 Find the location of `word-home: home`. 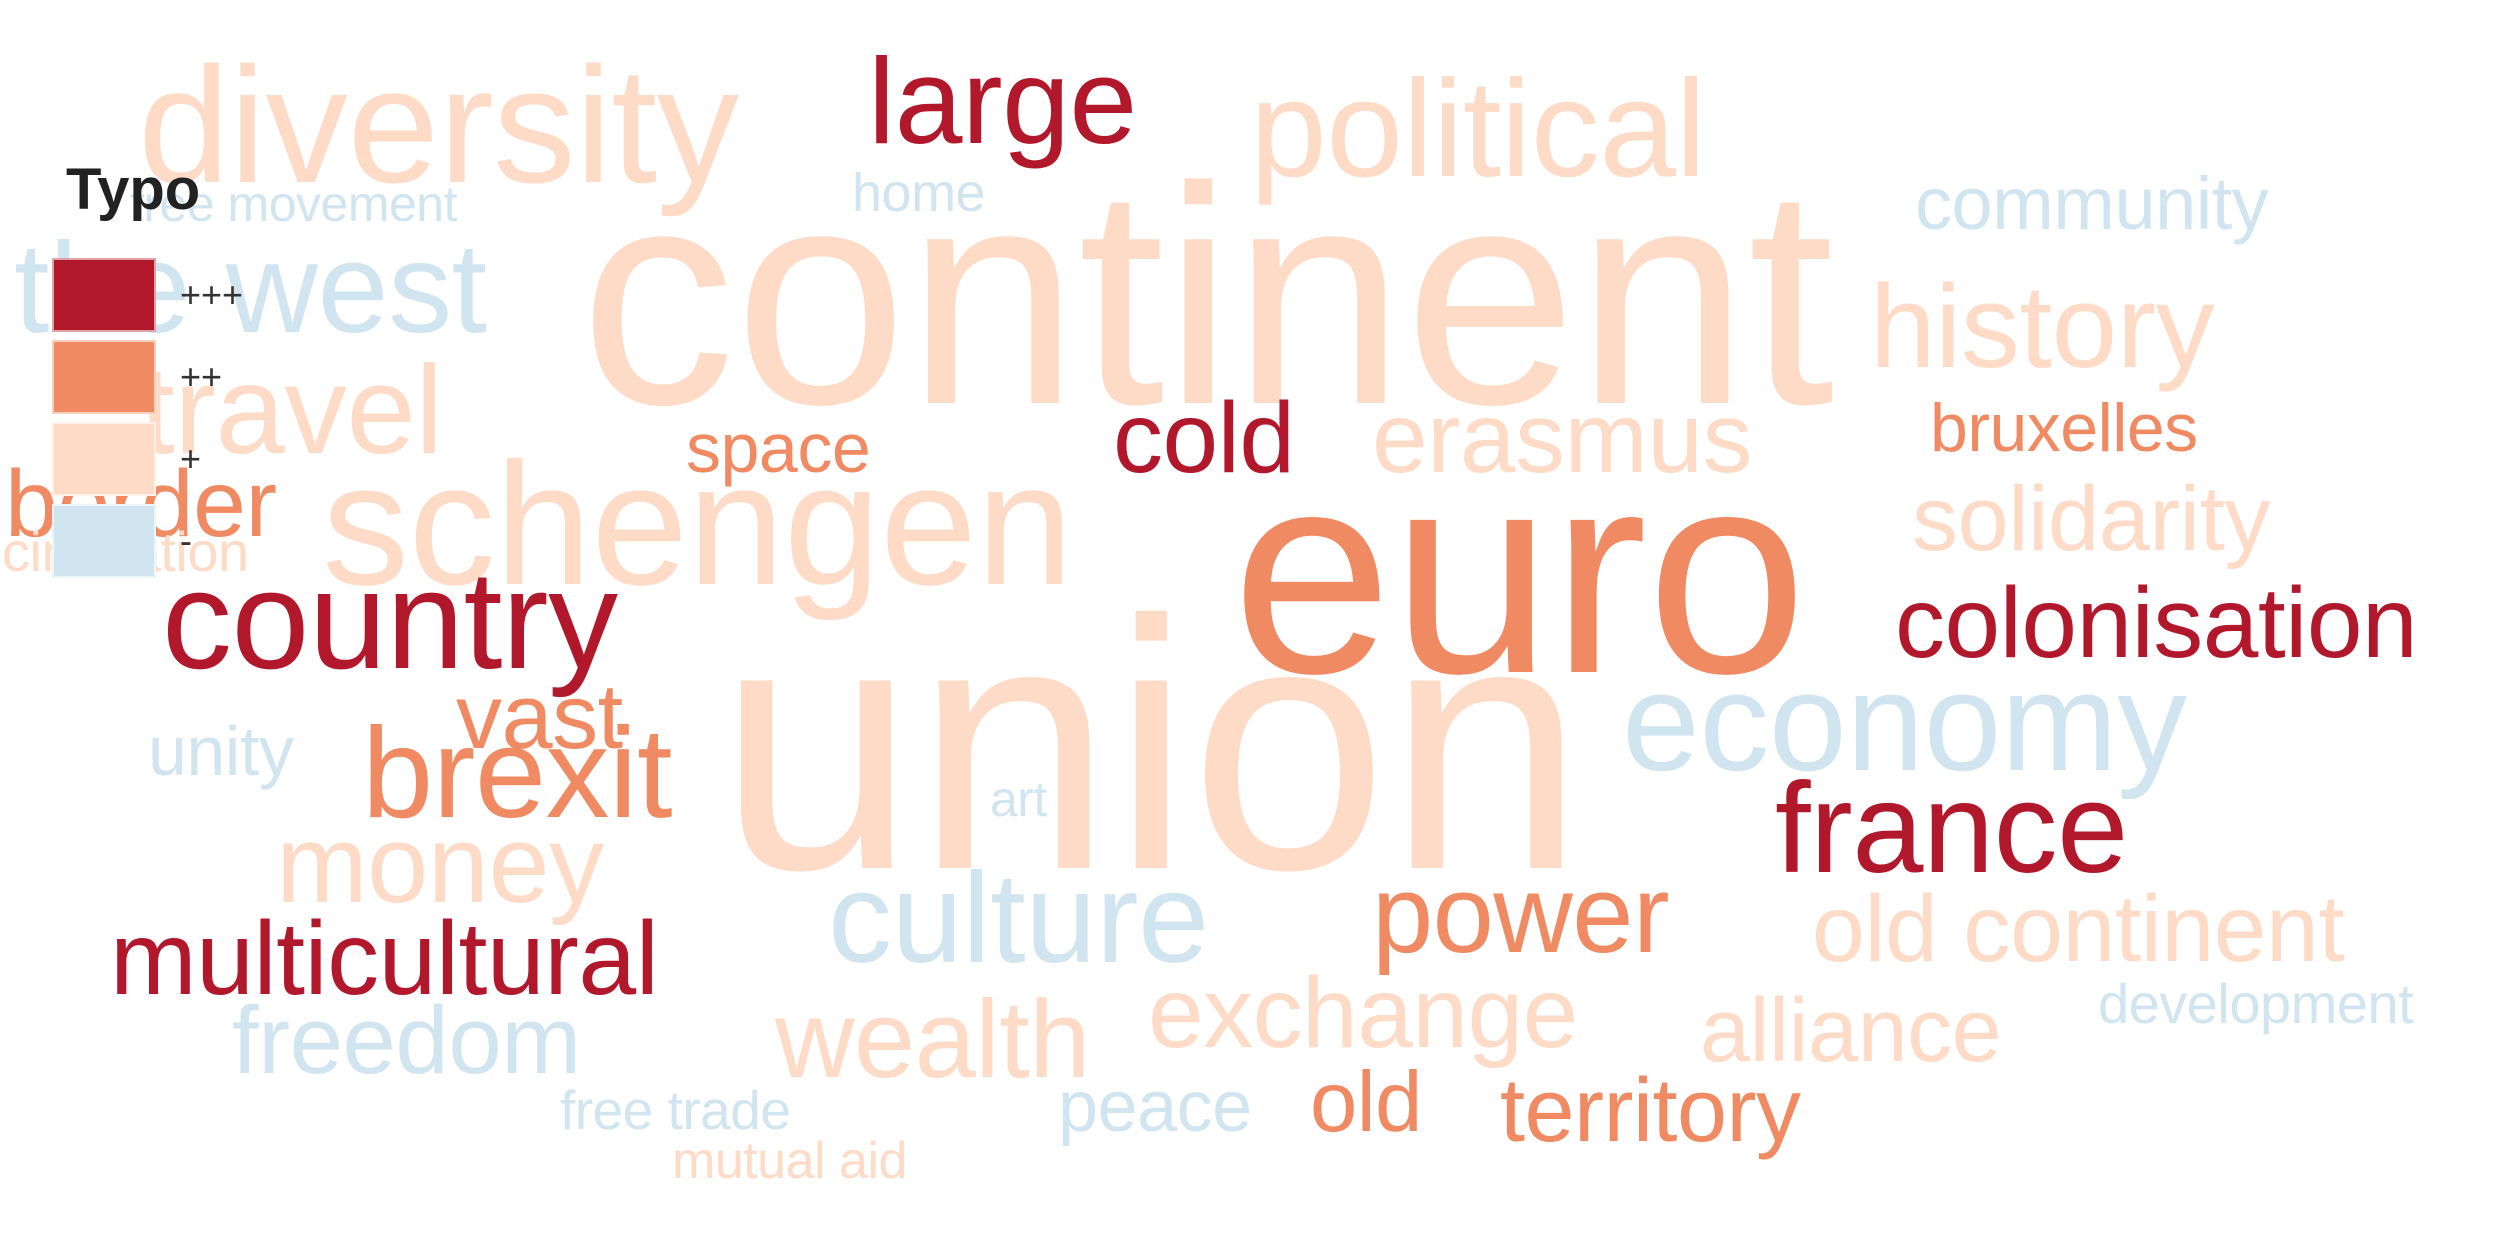

word-home: home is located at coordinates (919, 192).